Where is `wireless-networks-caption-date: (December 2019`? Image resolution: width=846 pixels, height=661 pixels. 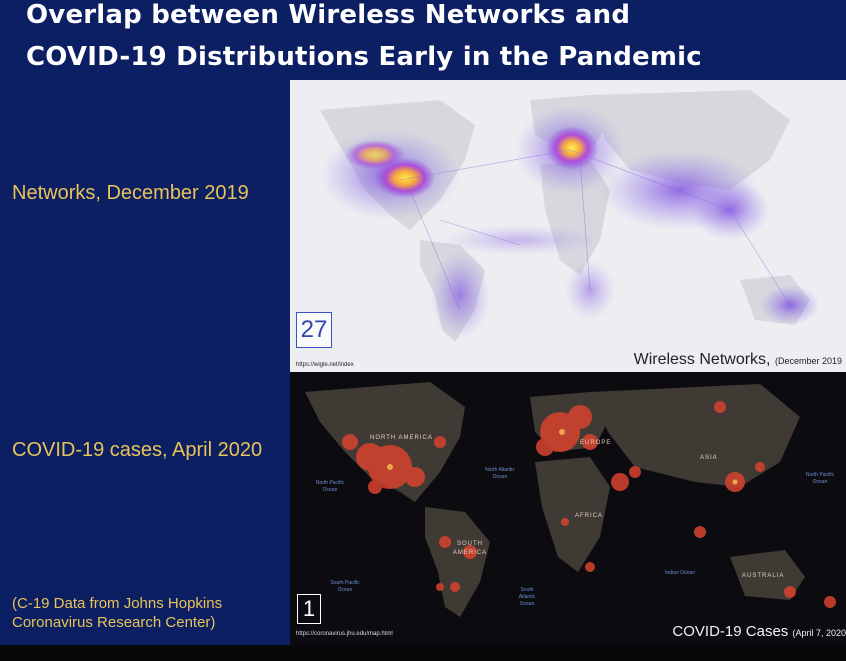 wireless-networks-caption-date: (December 2019 is located at coordinates (808, 361).